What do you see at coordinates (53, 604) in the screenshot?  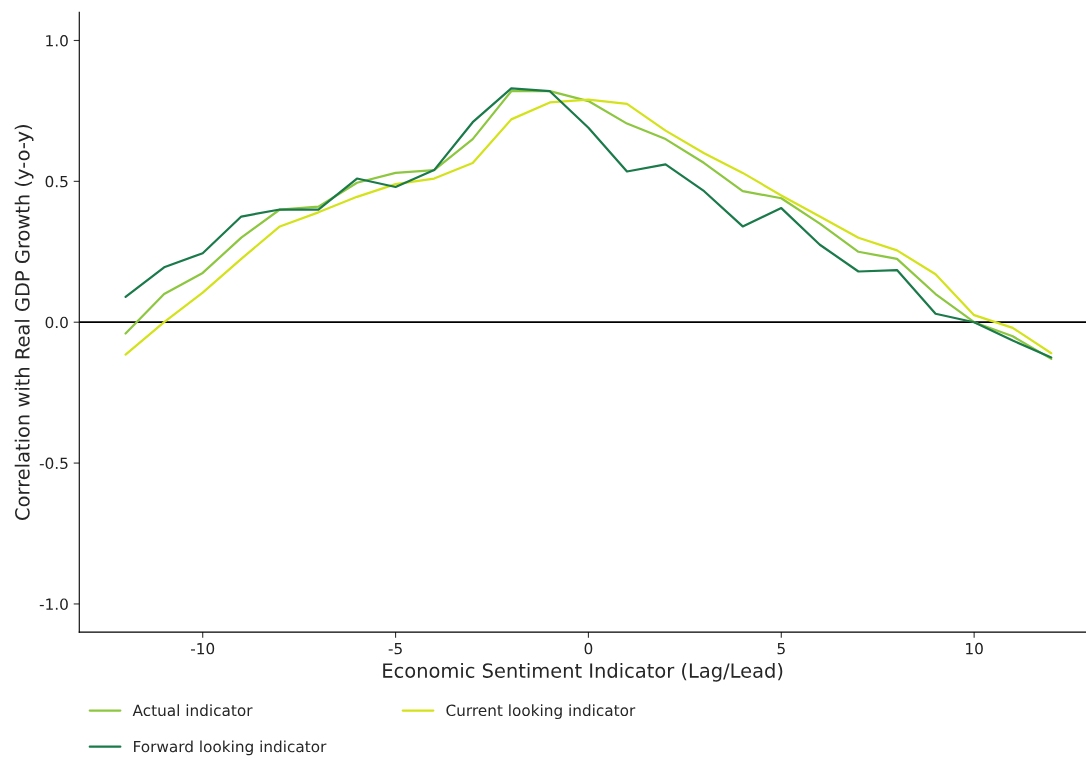 I see `y-tick-label: -1.0` at bounding box center [53, 604].